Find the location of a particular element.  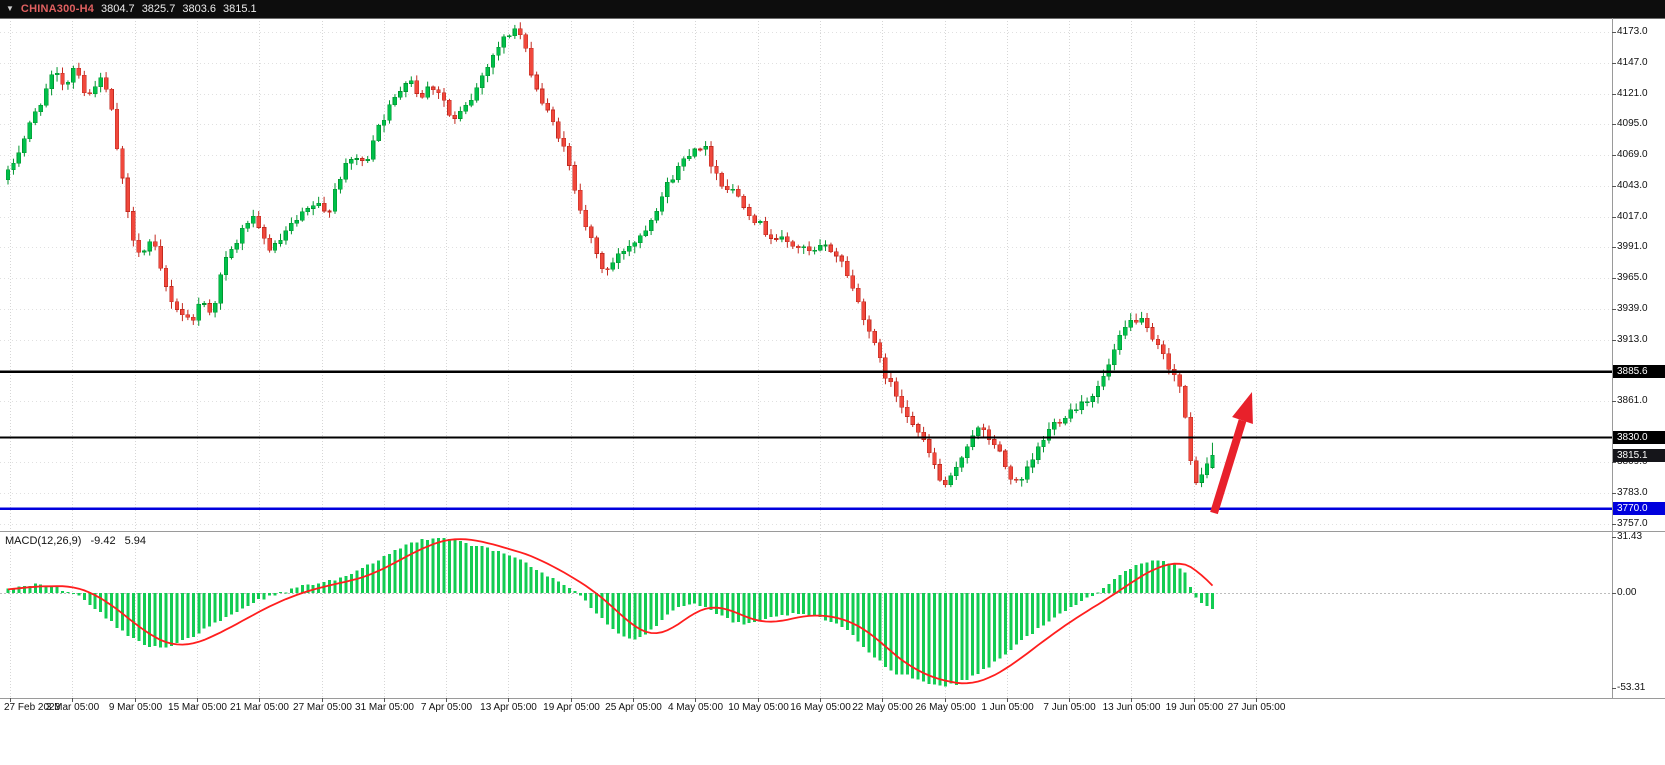

time-axis-label: 3 Mar 05:00 is located at coordinates (72, 707).